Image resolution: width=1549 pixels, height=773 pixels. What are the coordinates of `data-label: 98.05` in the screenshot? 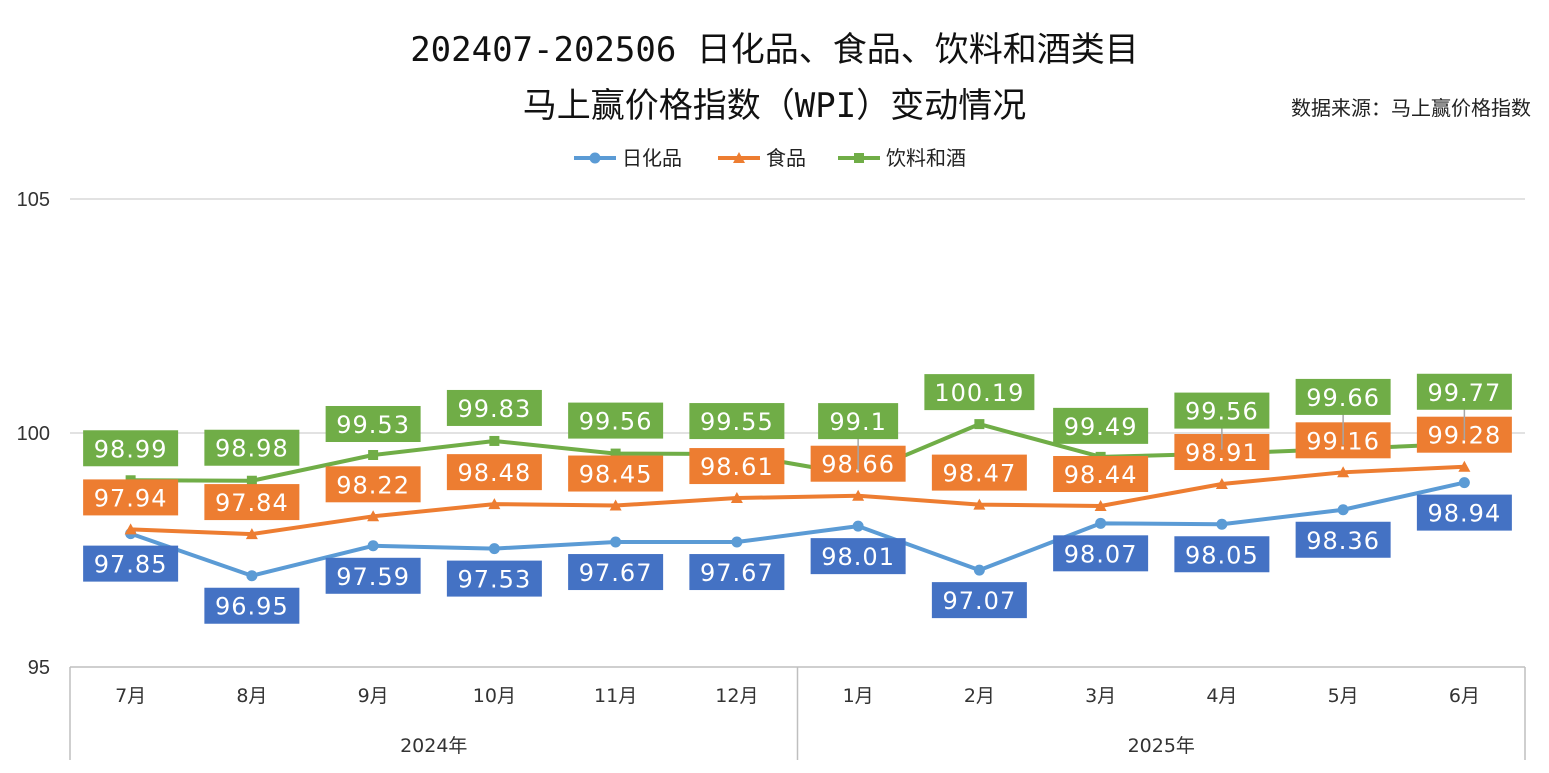 It's located at (1222, 555).